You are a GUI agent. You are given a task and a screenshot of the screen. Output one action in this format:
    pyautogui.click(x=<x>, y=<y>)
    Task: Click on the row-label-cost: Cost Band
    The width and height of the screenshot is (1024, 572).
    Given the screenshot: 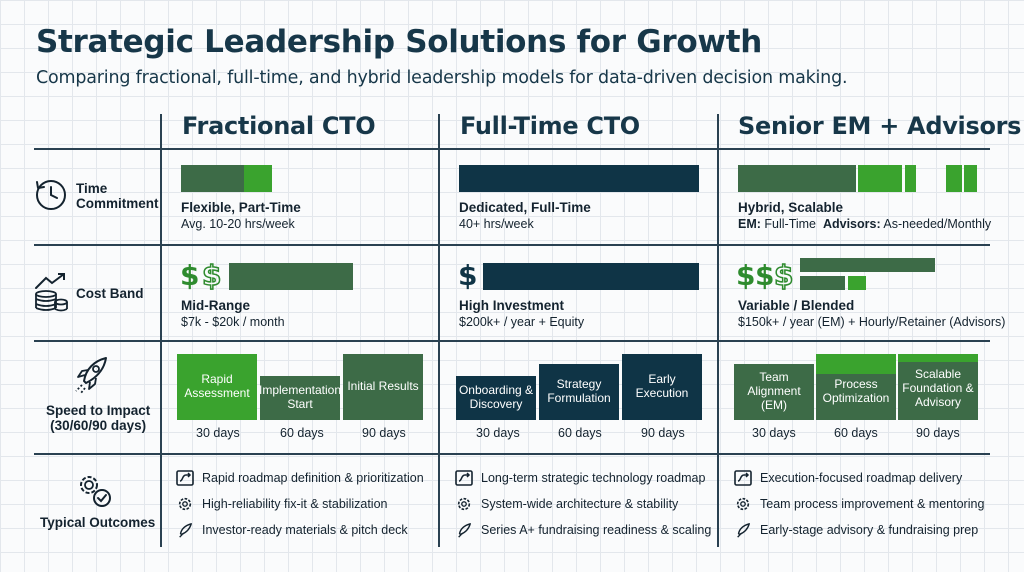 What is the action you would take?
    pyautogui.click(x=110, y=293)
    